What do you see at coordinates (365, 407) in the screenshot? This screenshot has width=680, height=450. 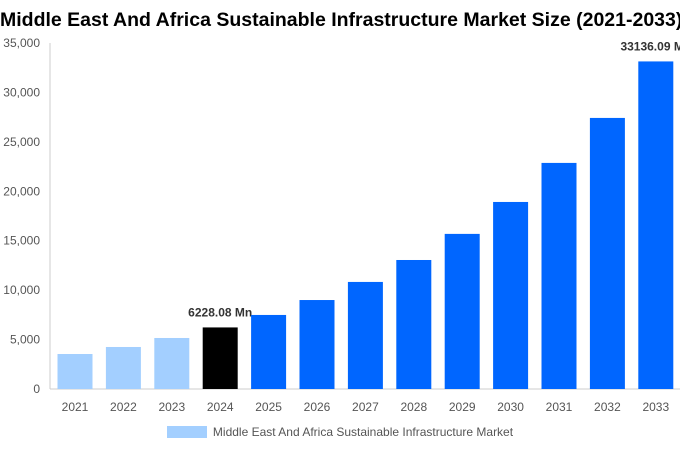 I see `x-tick-label: 2027` at bounding box center [365, 407].